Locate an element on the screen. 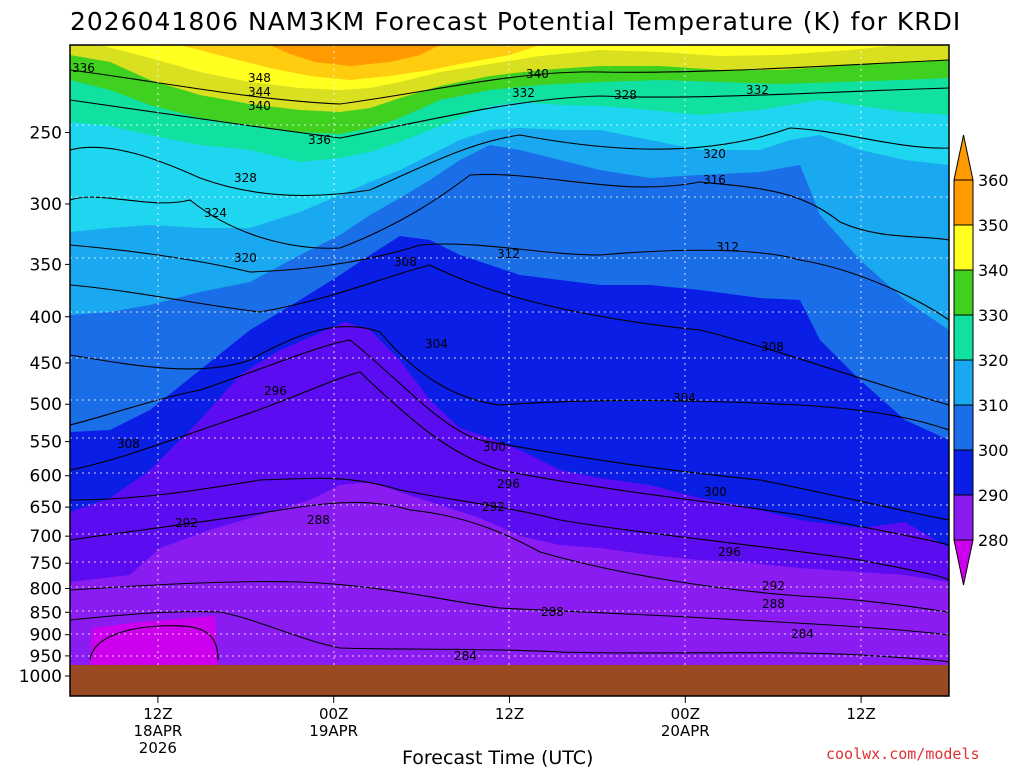 Image resolution: width=1024 pixels, height=768 pixels. y-tick-label: 850 is located at coordinates (46, 613).